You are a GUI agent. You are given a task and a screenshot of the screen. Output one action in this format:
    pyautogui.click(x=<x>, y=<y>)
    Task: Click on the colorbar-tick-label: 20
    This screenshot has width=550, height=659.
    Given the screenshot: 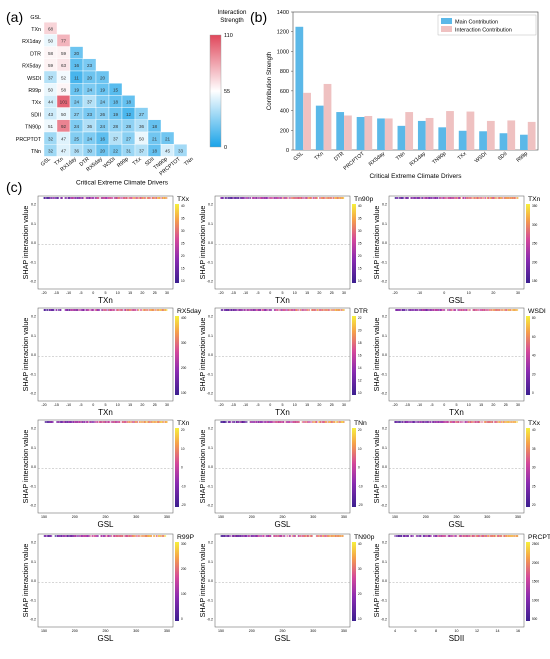 What is the action you would take?
    pyautogui.click(x=360, y=594)
    